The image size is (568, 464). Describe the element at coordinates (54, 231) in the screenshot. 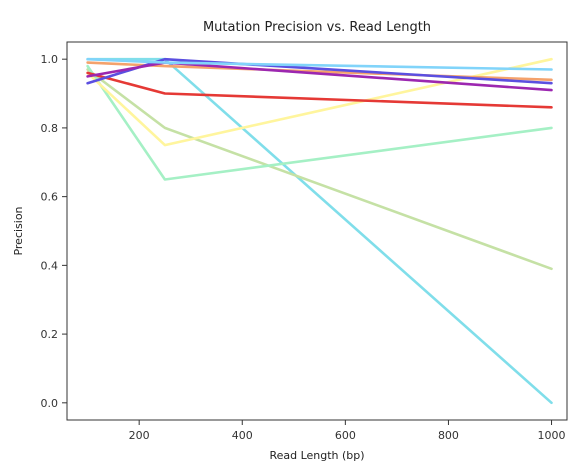

I see `y-axis-ticks: 0.0 0.2 0.4 0.6 0.8 1.0` at that location.